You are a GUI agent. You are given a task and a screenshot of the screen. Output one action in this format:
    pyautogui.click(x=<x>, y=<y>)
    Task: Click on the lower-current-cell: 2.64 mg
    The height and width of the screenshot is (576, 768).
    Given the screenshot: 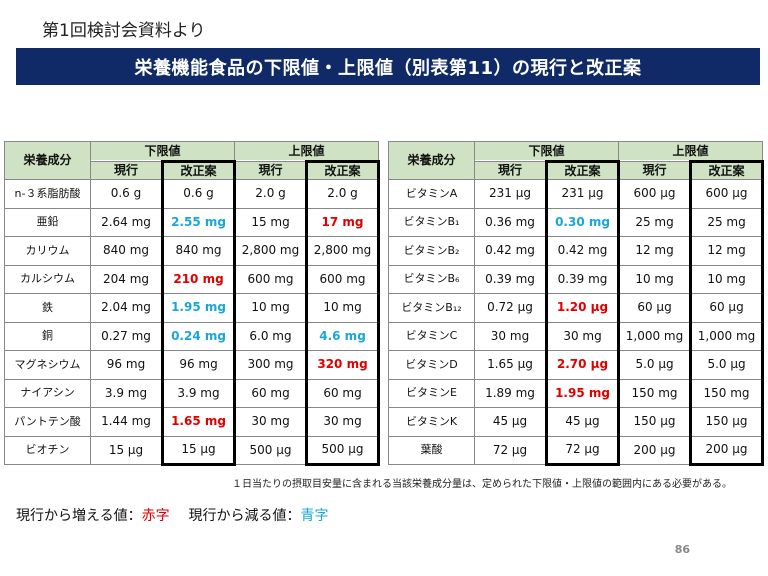 What is the action you would take?
    pyautogui.click(x=126, y=222)
    